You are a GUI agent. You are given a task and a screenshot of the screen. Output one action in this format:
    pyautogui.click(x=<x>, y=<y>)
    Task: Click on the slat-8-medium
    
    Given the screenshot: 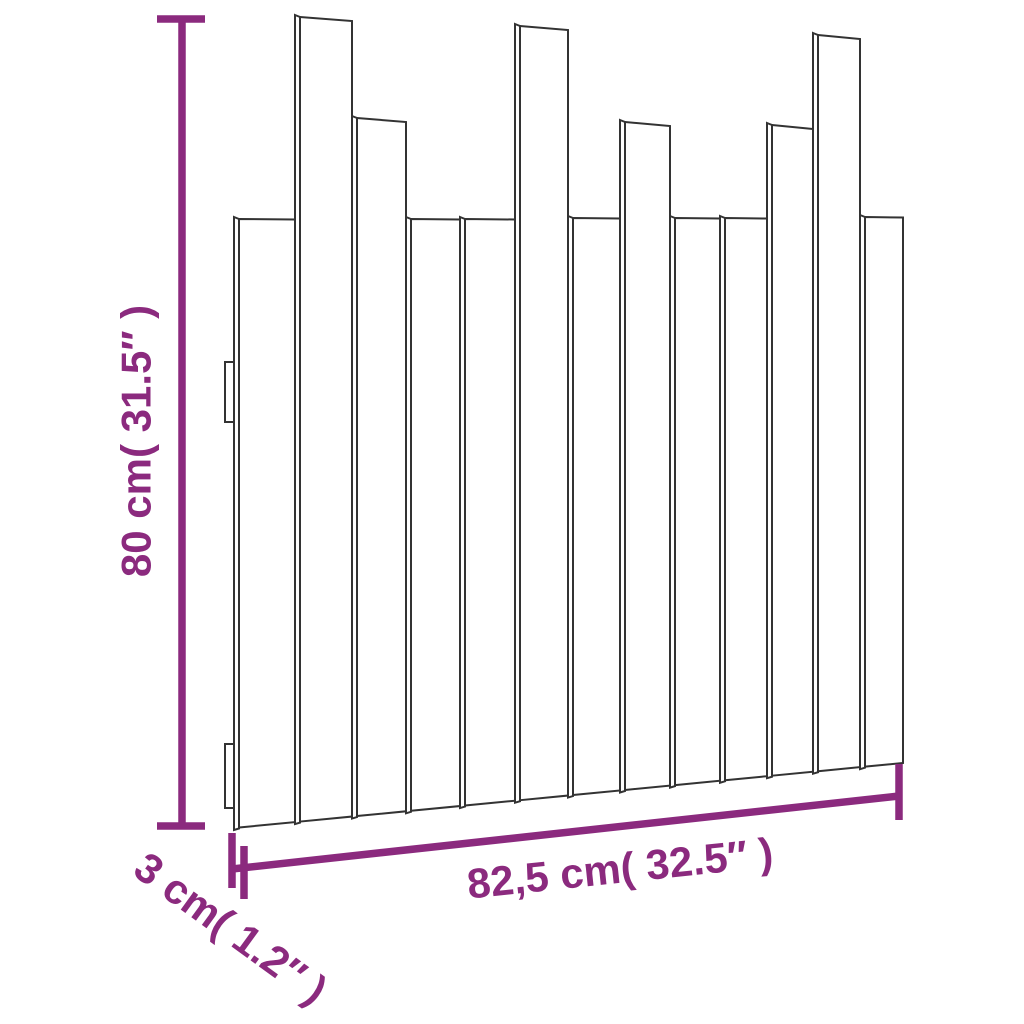 What is the action you would take?
    pyautogui.click(x=645, y=456)
    